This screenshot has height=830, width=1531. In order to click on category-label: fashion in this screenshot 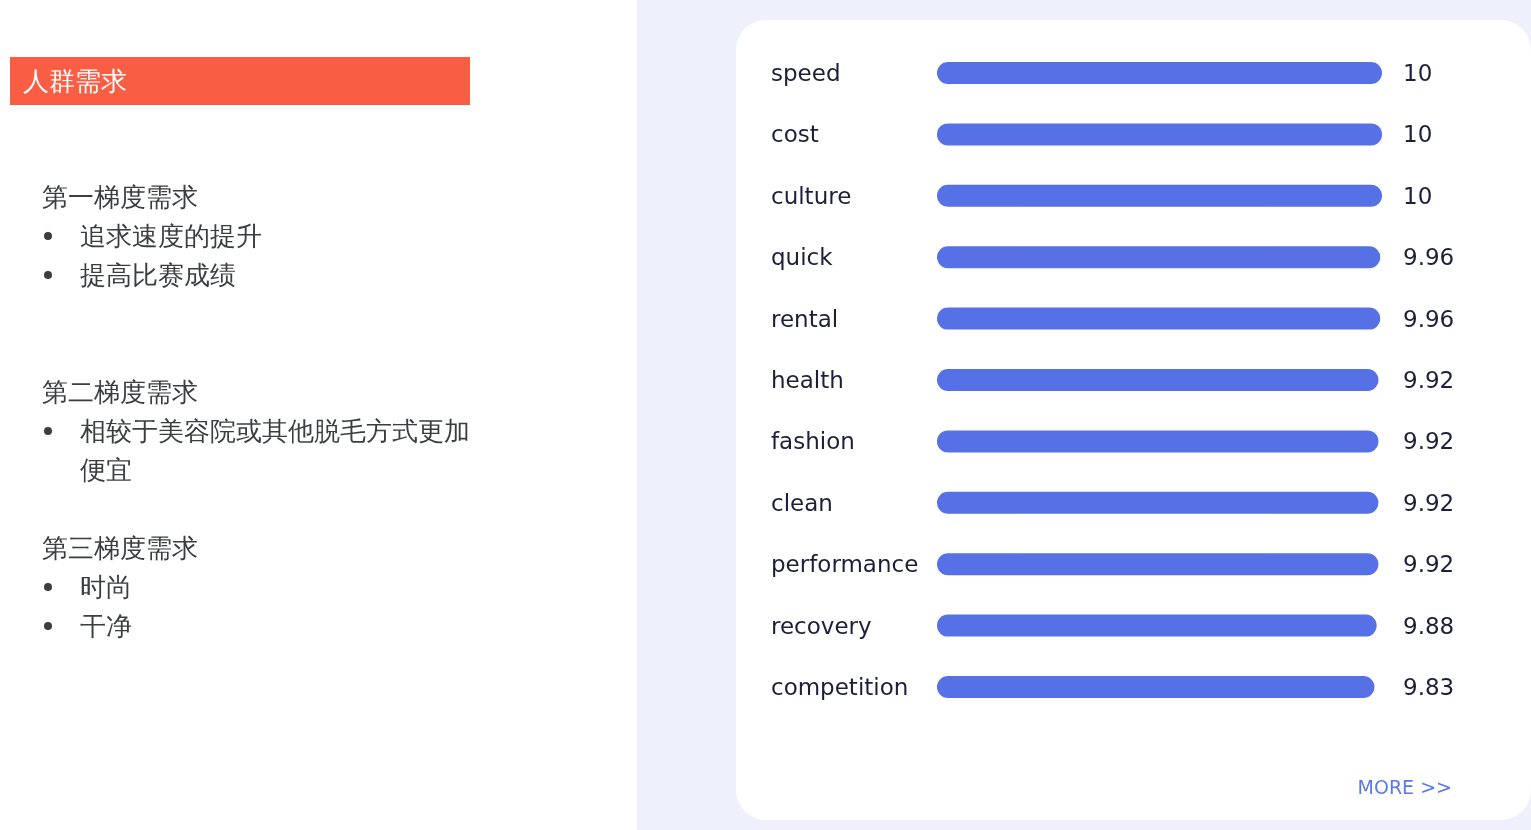, I will do `click(813, 441)`.